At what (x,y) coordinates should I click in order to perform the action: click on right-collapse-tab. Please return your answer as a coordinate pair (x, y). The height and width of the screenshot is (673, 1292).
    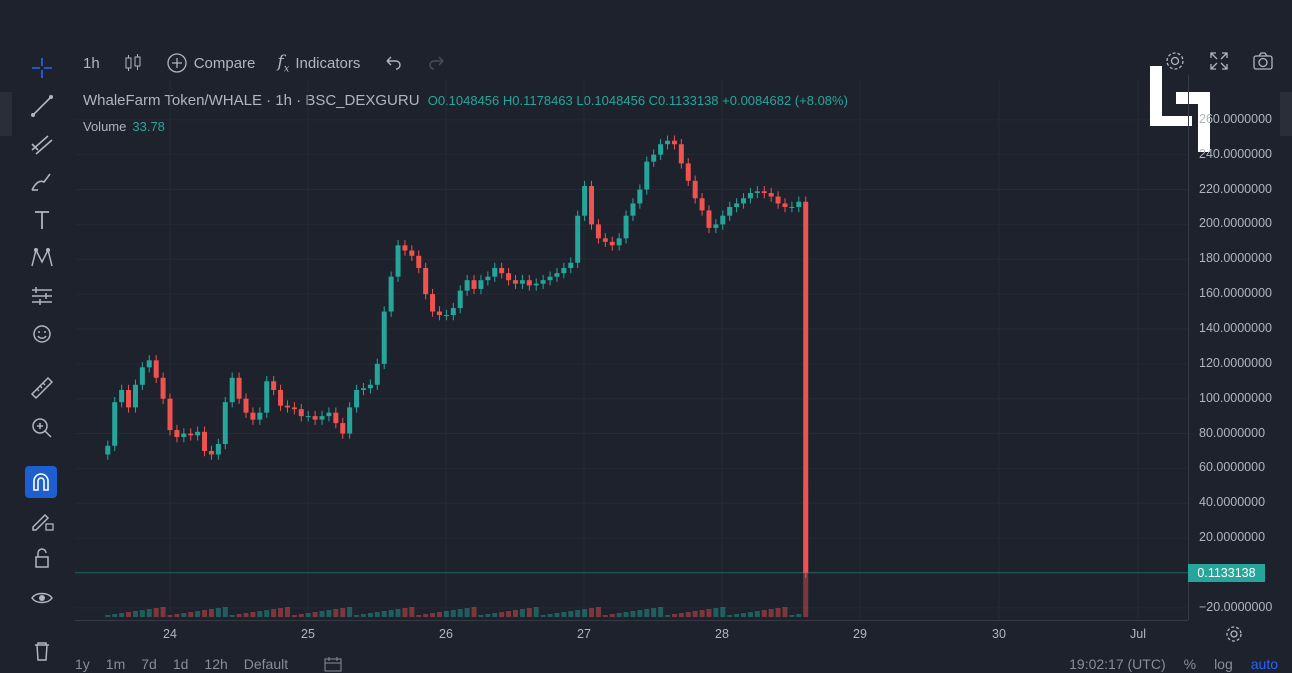
    Looking at the image, I should click on (1286, 114).